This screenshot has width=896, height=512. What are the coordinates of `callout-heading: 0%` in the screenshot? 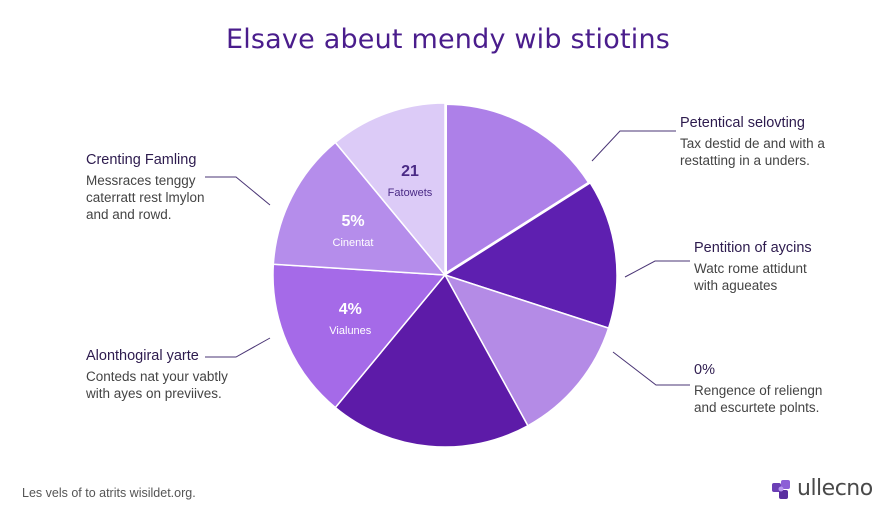 It's located at (704, 370).